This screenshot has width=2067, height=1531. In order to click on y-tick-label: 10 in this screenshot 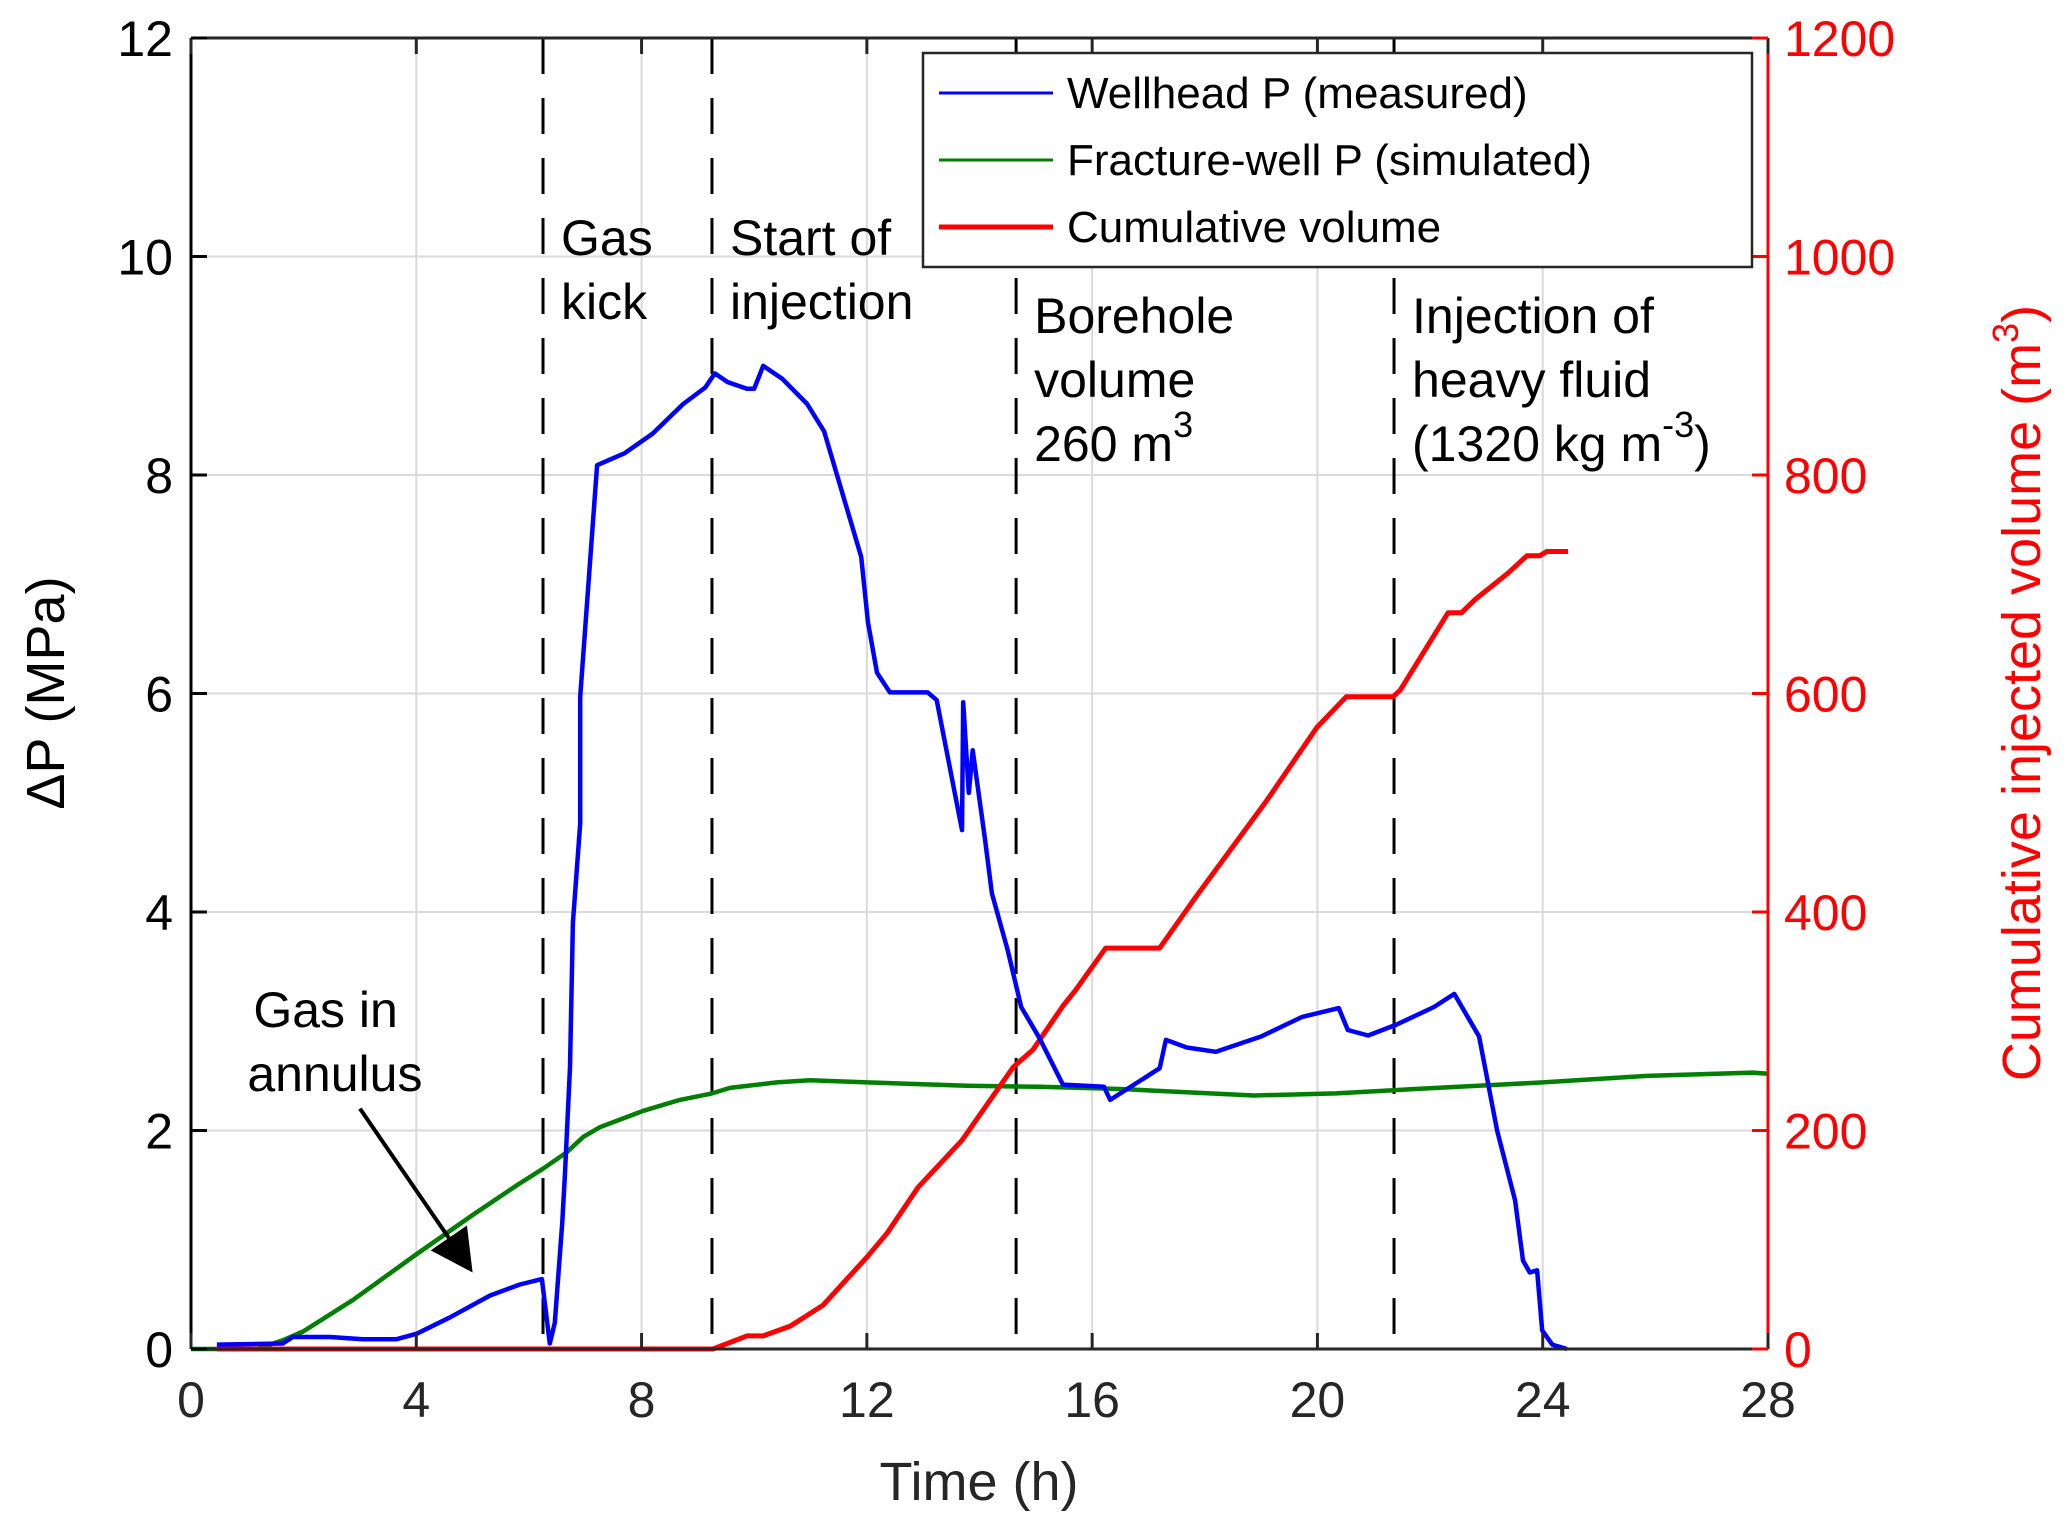, I will do `click(145, 258)`.